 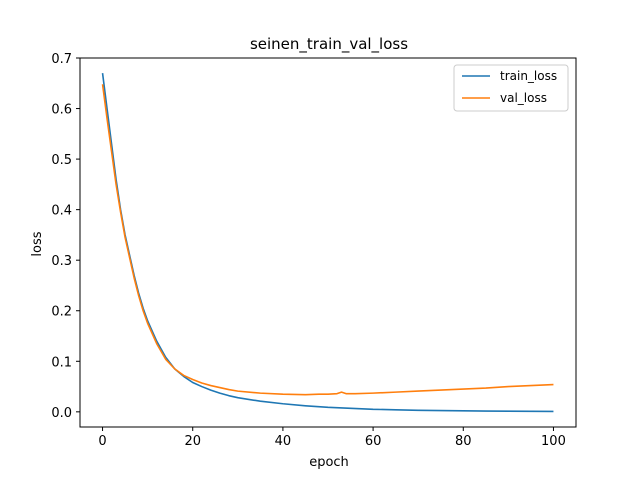 What do you see at coordinates (523, 98) in the screenshot?
I see `legend-label-val_loss: val_loss` at bounding box center [523, 98].